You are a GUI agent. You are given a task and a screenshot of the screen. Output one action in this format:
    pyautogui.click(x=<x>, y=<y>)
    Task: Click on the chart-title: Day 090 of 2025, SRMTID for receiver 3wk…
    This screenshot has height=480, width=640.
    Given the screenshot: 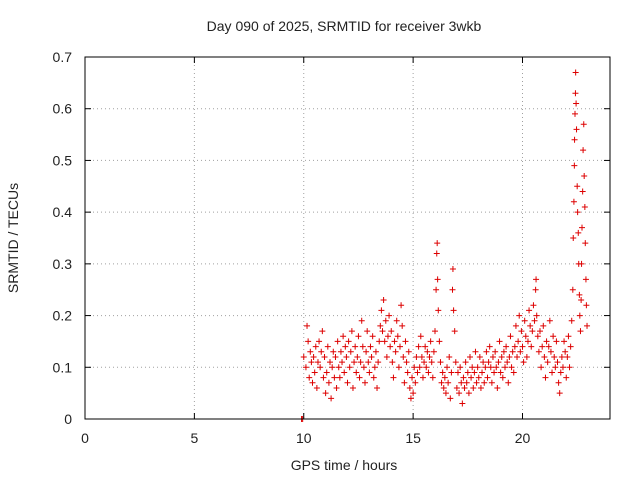 What is the action you would take?
    pyautogui.click(x=344, y=26)
    